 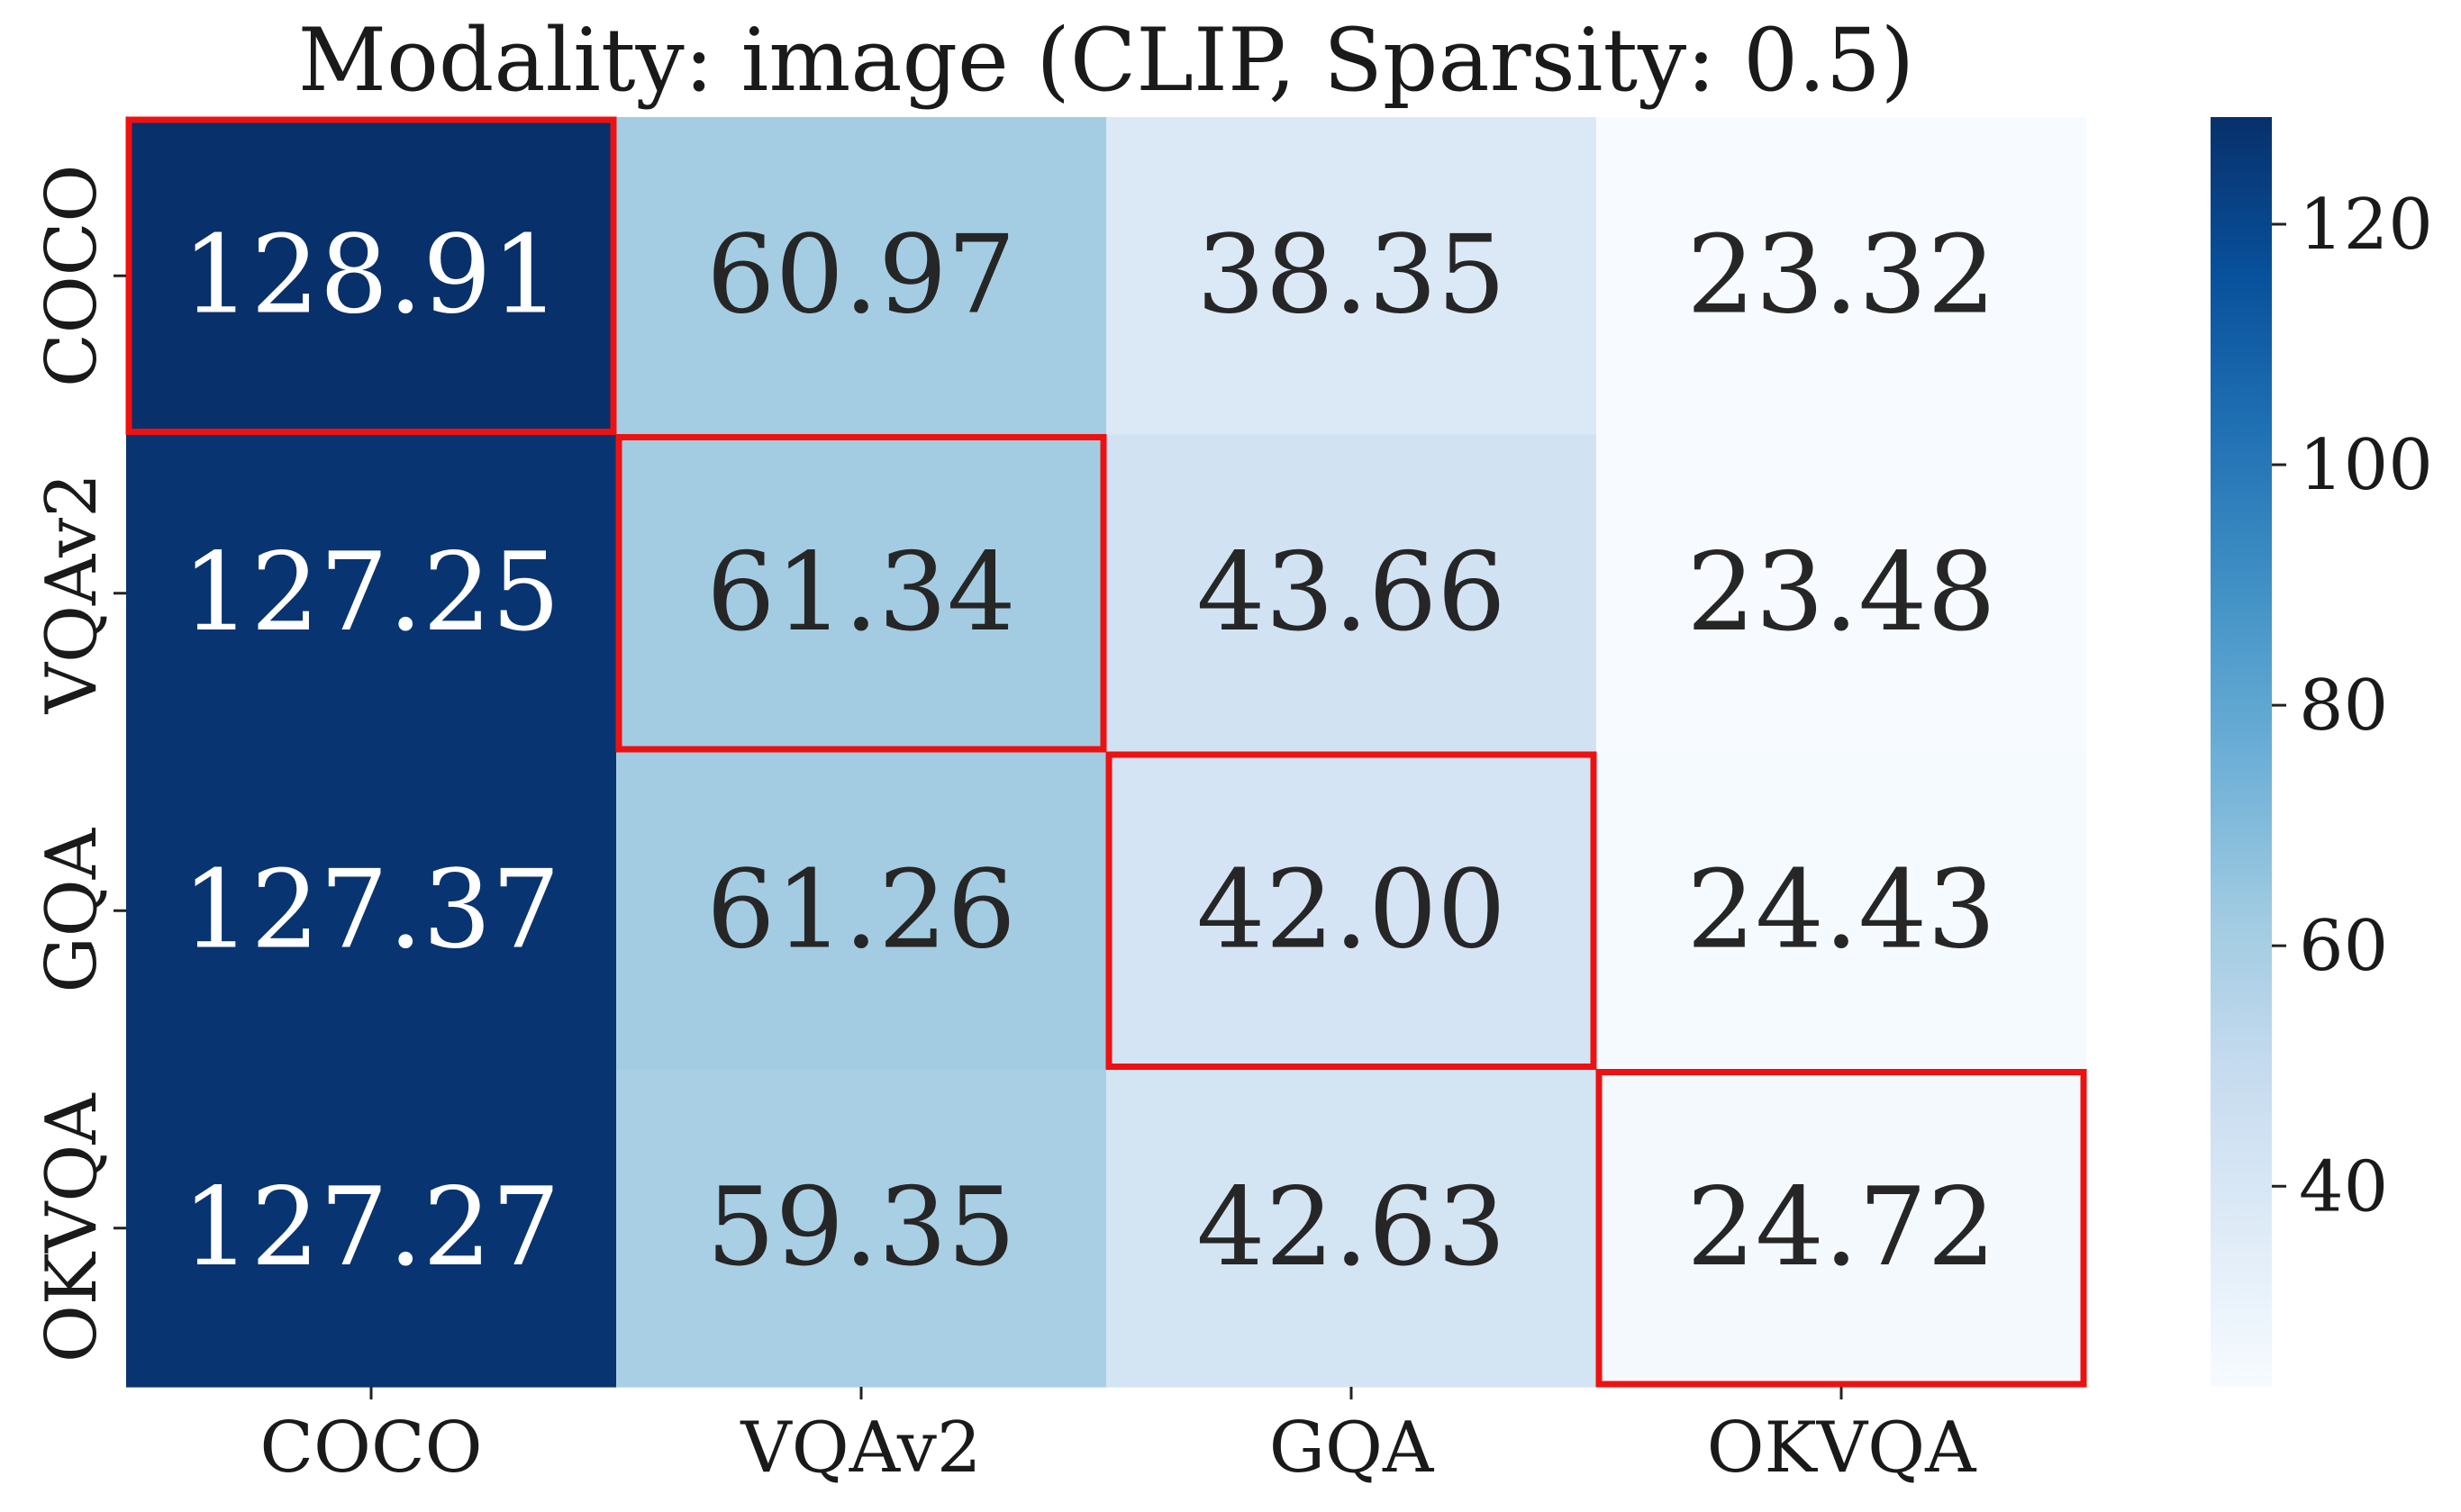 I want to click on colorbar-tick-label: 120, so click(x=2366, y=225).